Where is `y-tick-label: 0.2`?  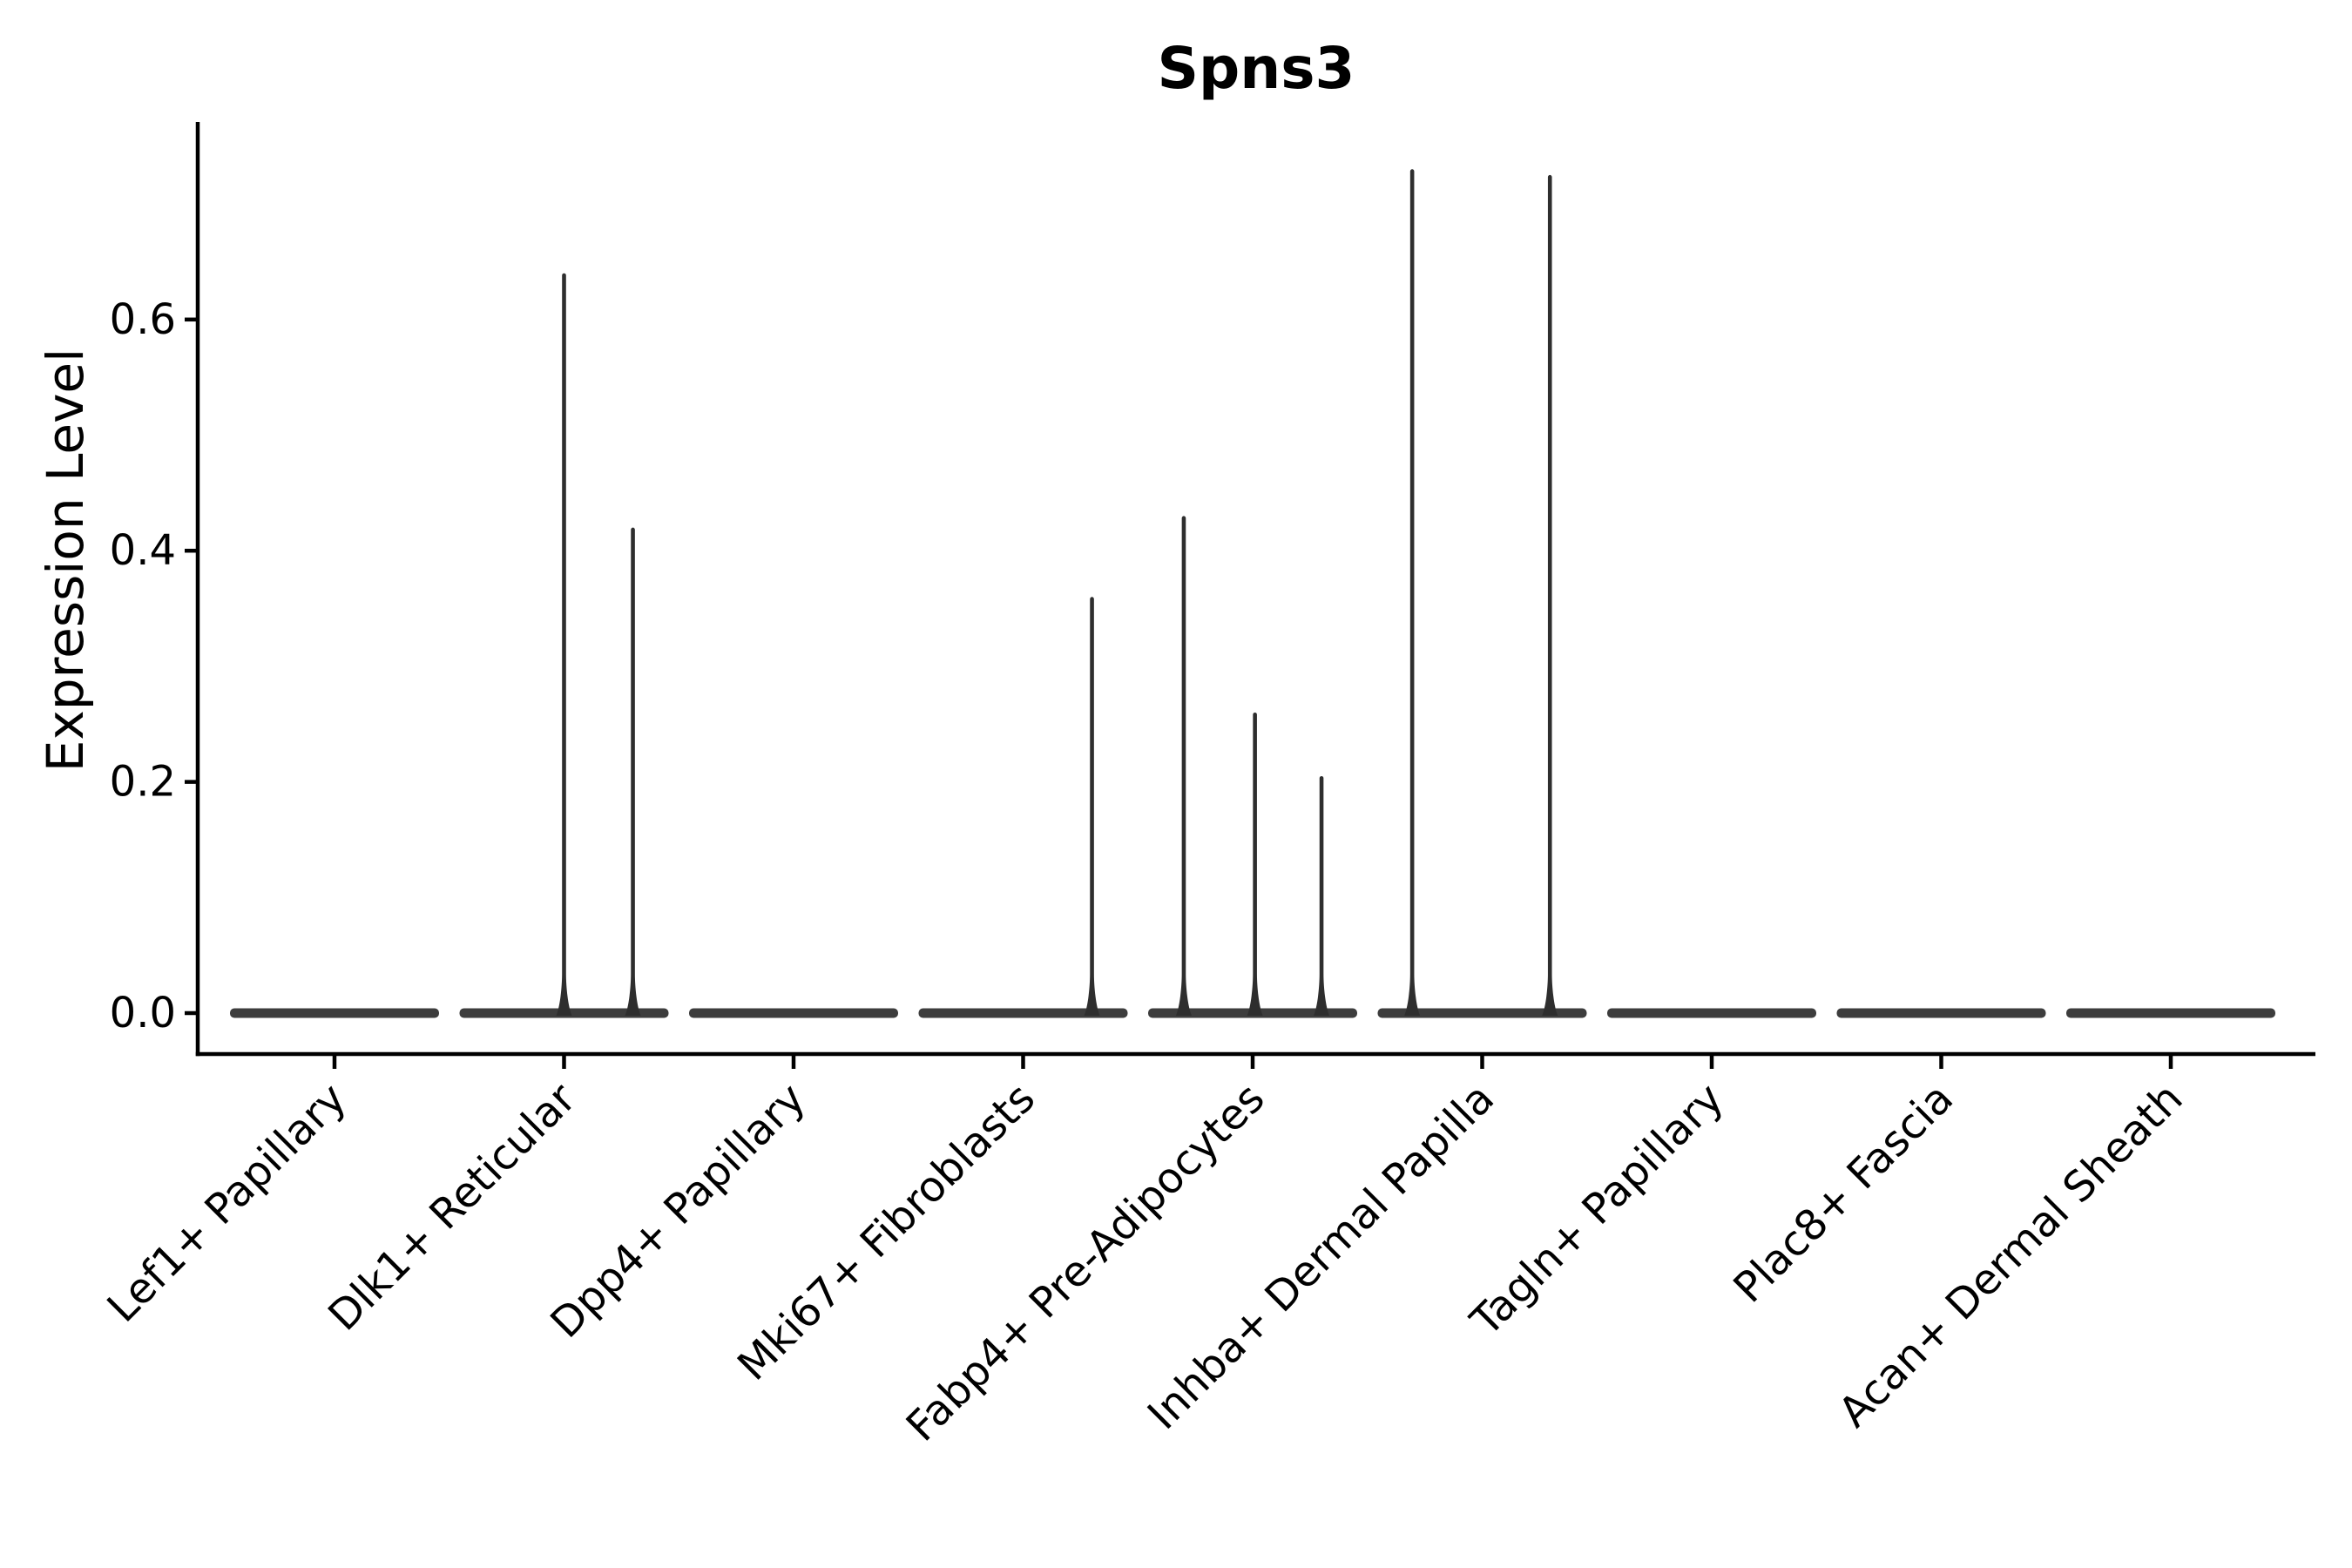
y-tick-label: 0.2 is located at coordinates (143, 782).